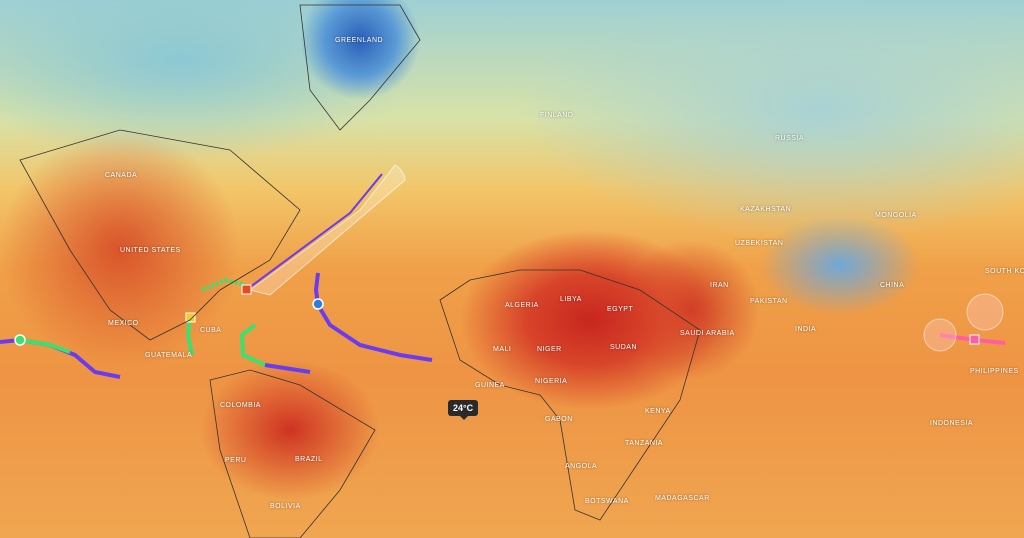 The width and height of the screenshot is (1024, 538). What do you see at coordinates (682, 498) in the screenshot?
I see `map-label: Madagascar` at bounding box center [682, 498].